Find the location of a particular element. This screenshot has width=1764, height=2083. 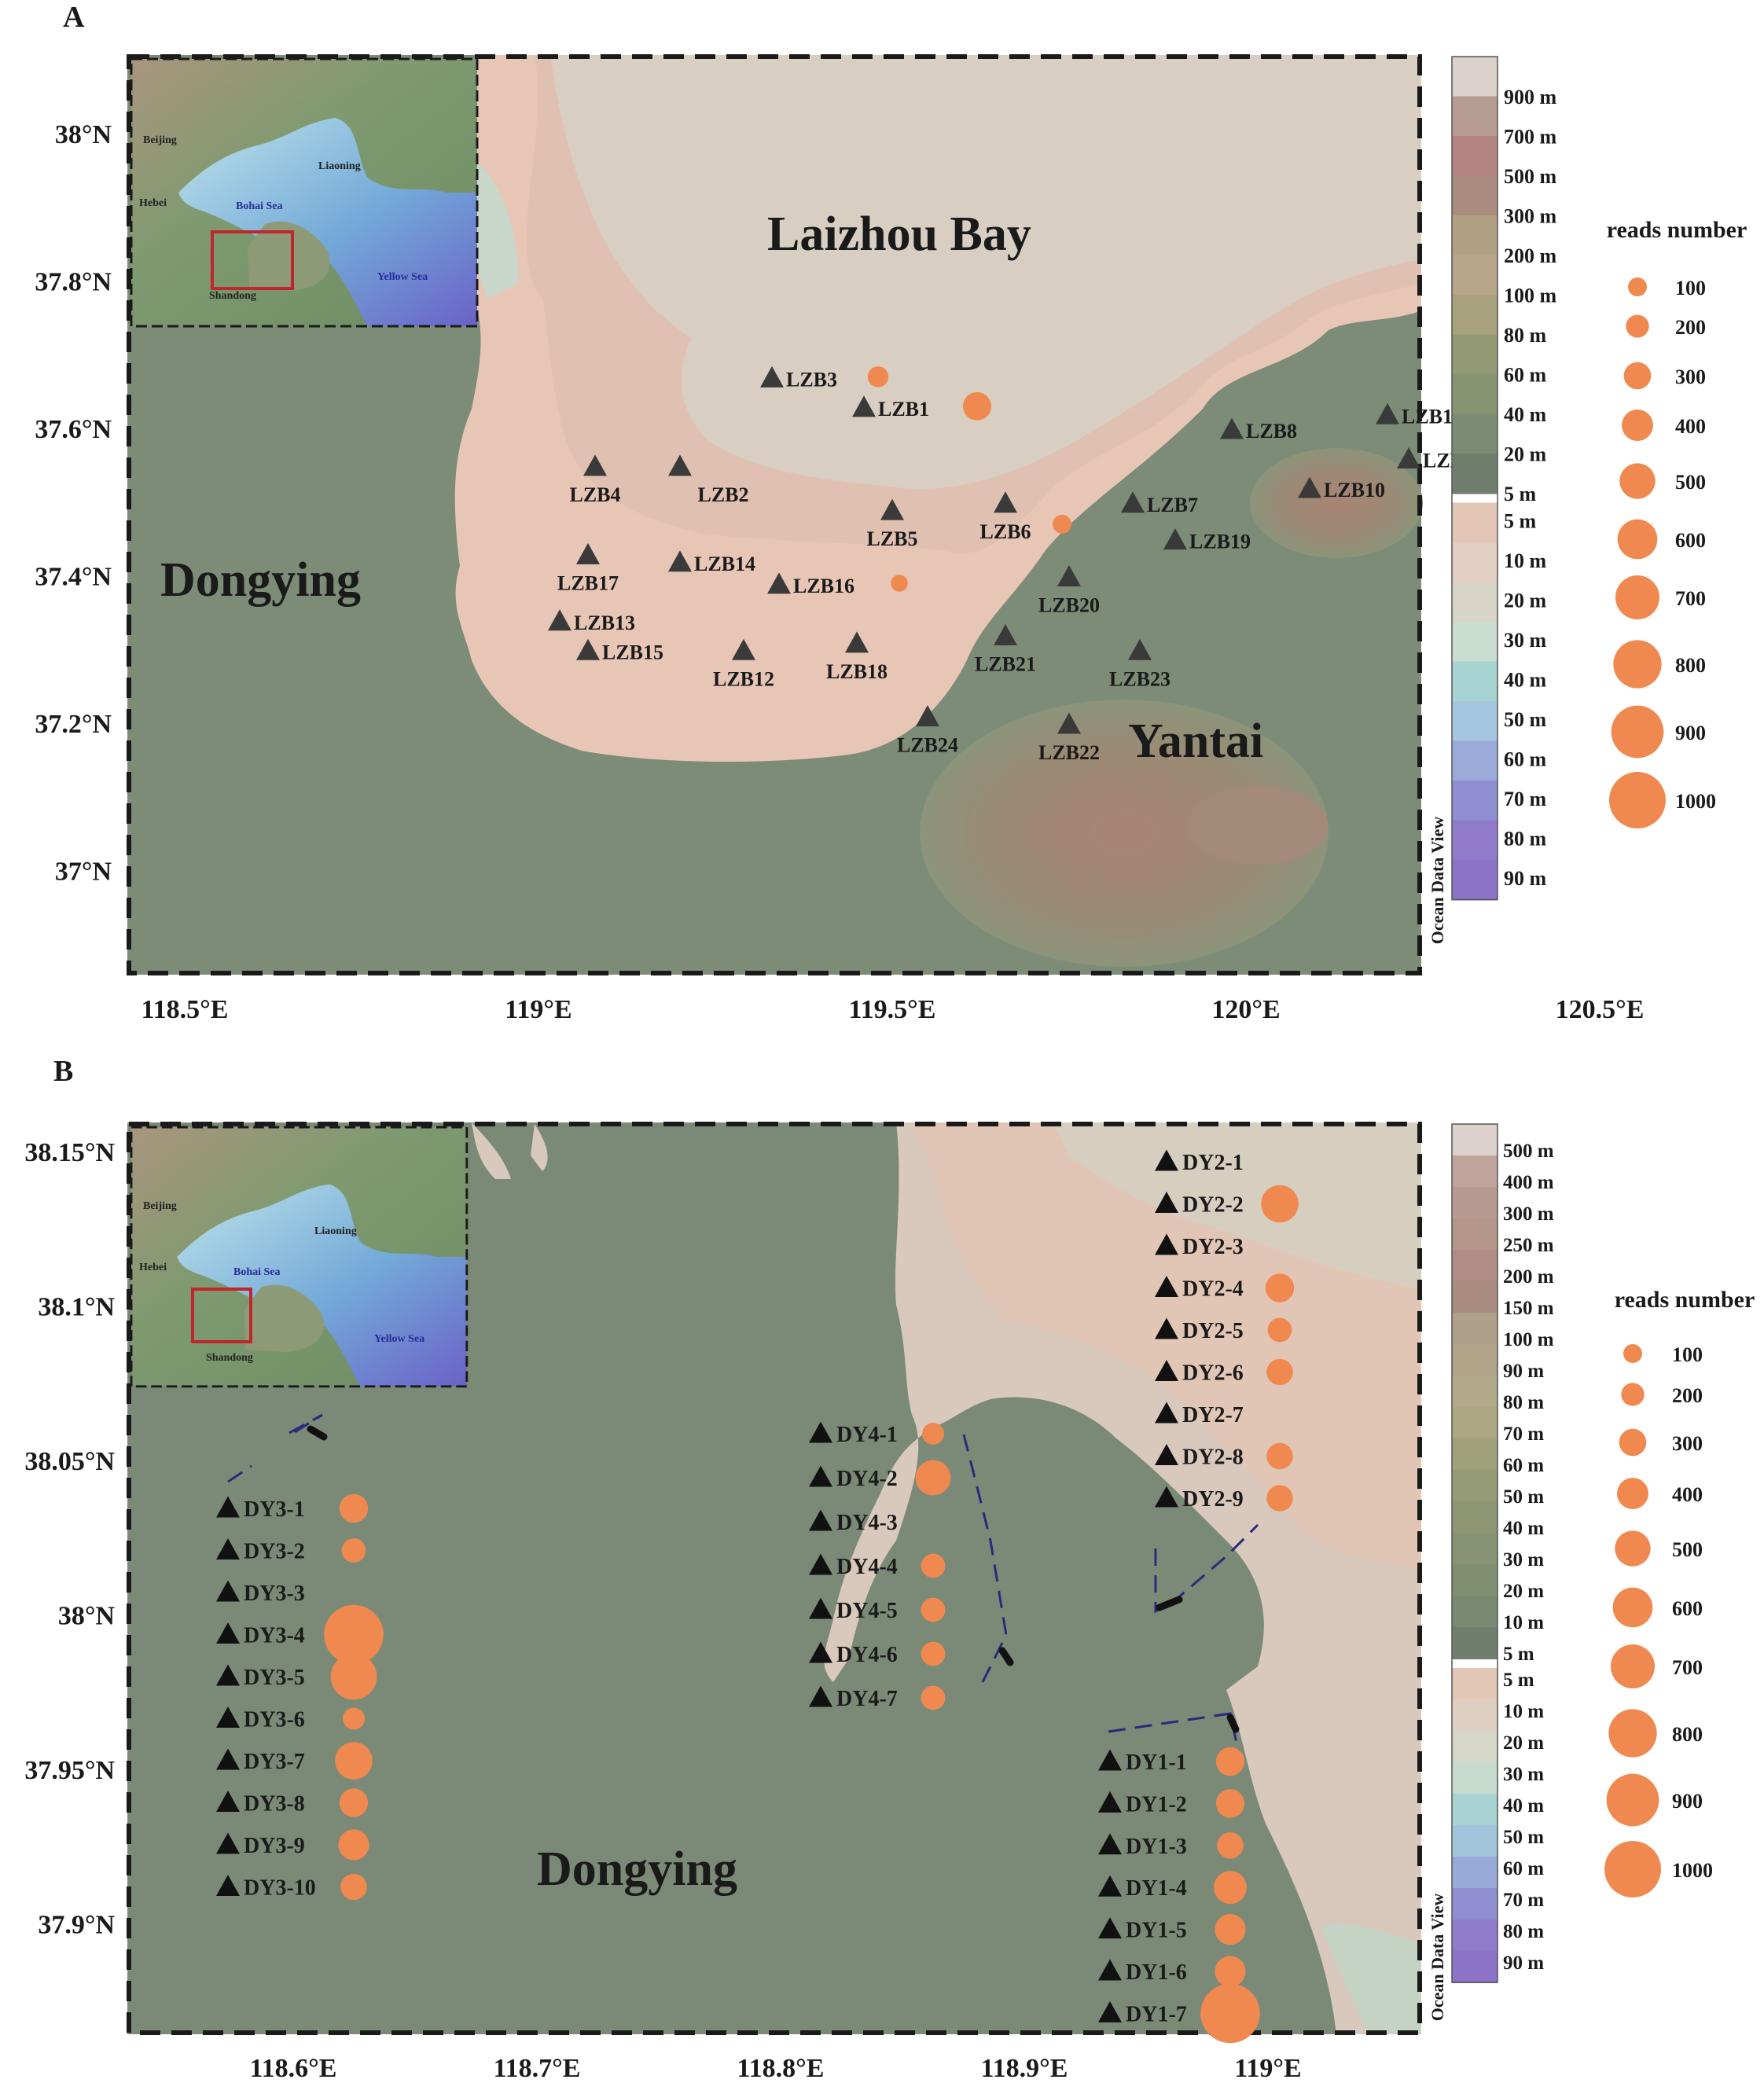

lat-tick-label: 38°N is located at coordinates (84, 134).